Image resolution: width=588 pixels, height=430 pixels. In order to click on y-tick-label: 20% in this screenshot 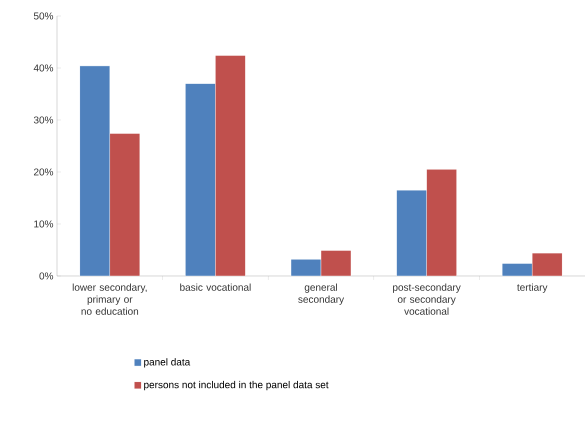, I will do `click(44, 172)`.